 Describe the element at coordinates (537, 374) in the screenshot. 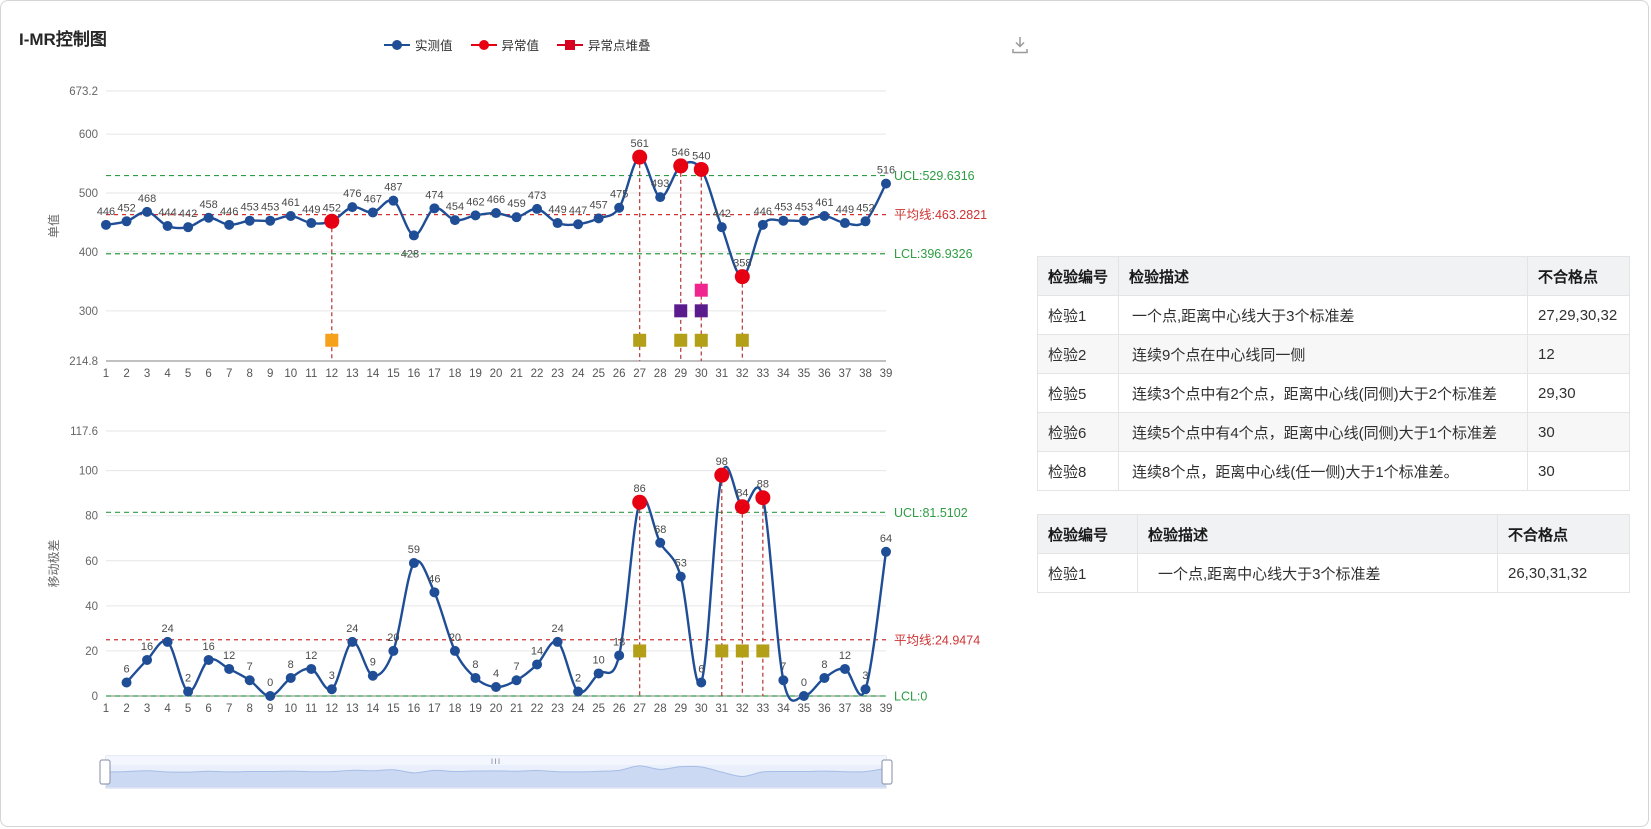

I see `x-tick-label: 22` at that location.